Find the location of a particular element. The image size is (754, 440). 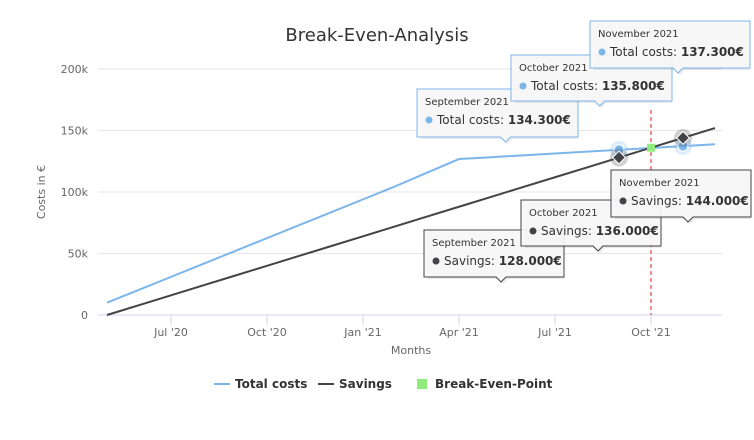

legend-item-total-costs: Total costs is located at coordinates (260, 384).